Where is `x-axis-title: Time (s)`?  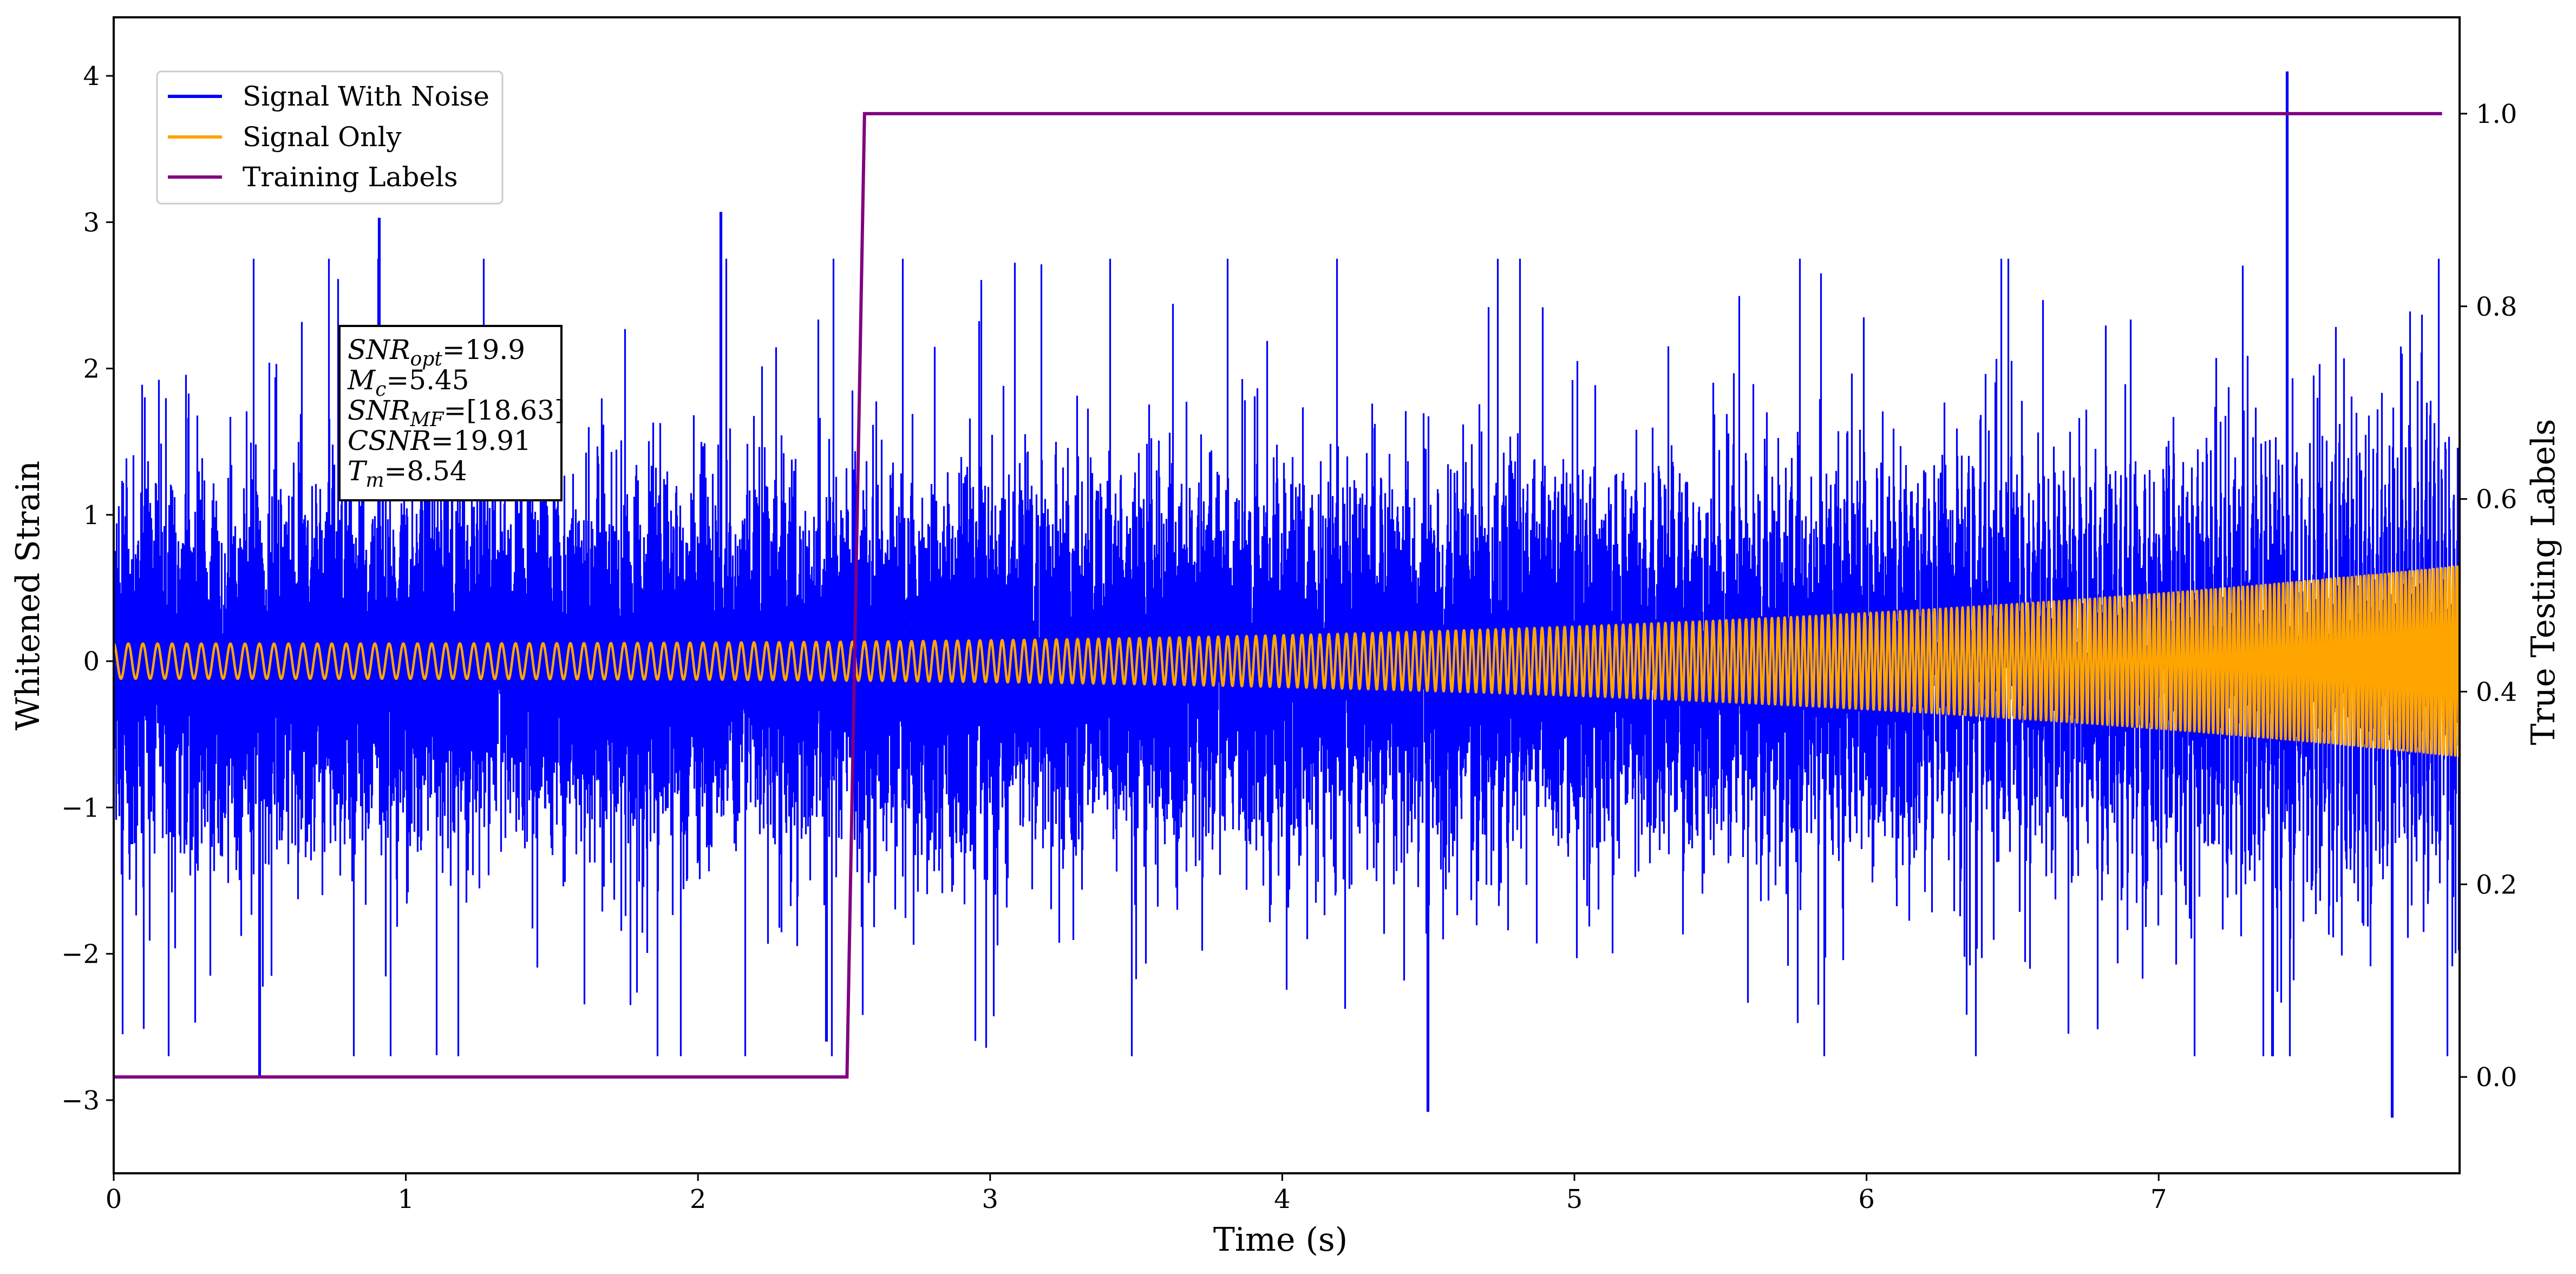 x-axis-title: Time (s) is located at coordinates (1281, 1240).